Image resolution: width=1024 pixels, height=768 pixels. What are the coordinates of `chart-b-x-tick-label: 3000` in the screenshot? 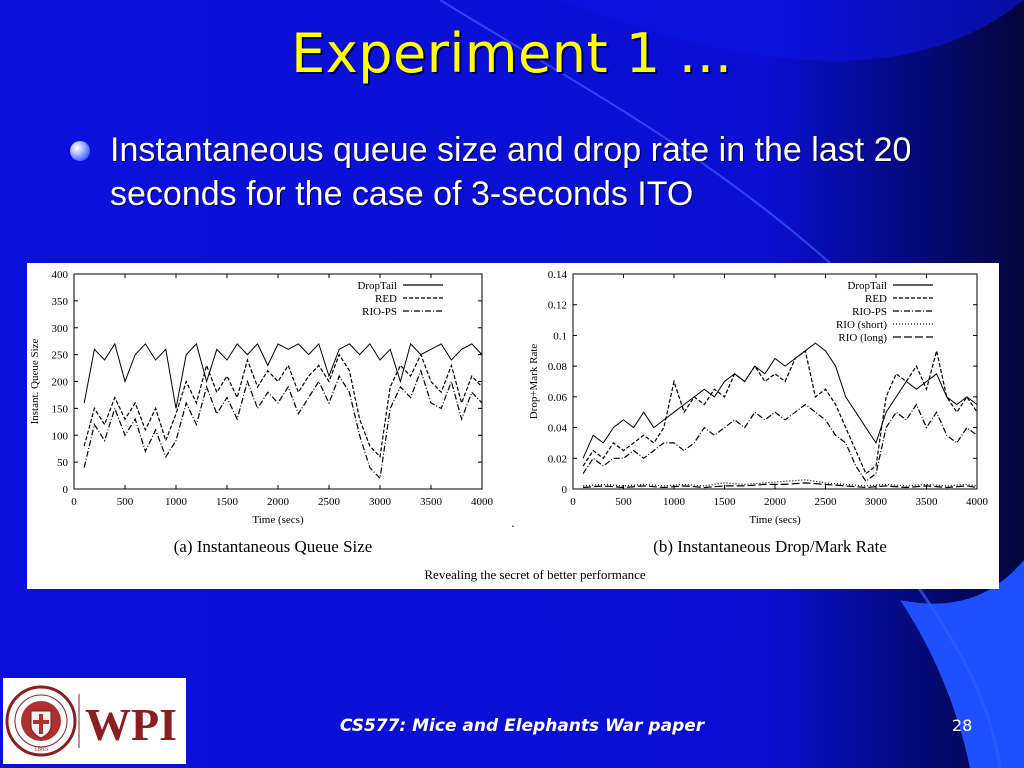 It's located at (876, 502).